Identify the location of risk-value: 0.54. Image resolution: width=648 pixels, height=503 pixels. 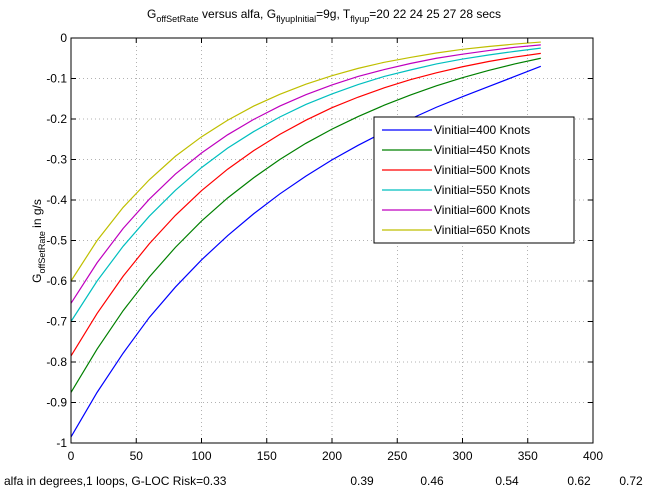
(507, 481).